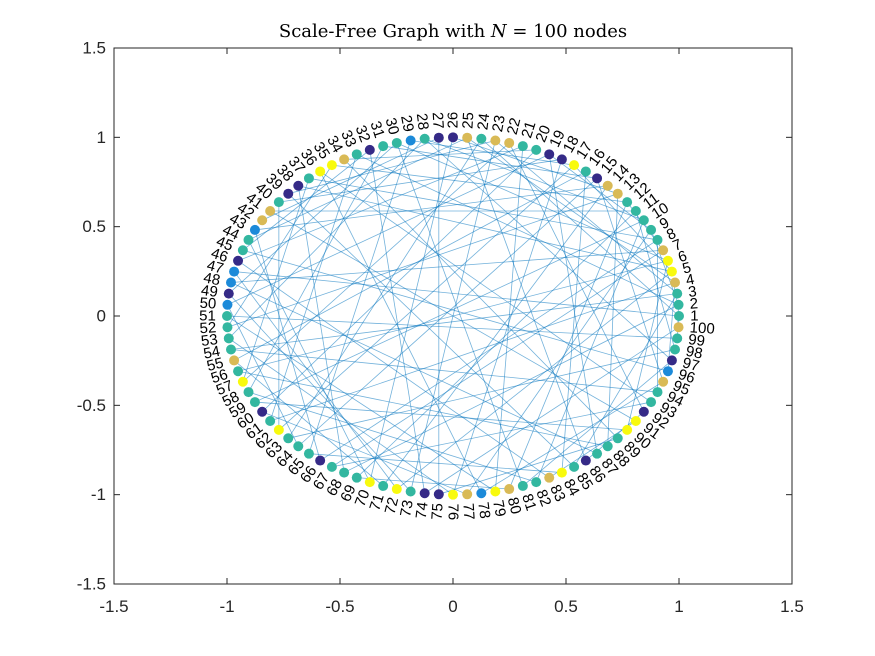 The width and height of the screenshot is (875, 656). Describe the element at coordinates (334, 144) in the screenshot. I see `node-label-34: 34` at that location.